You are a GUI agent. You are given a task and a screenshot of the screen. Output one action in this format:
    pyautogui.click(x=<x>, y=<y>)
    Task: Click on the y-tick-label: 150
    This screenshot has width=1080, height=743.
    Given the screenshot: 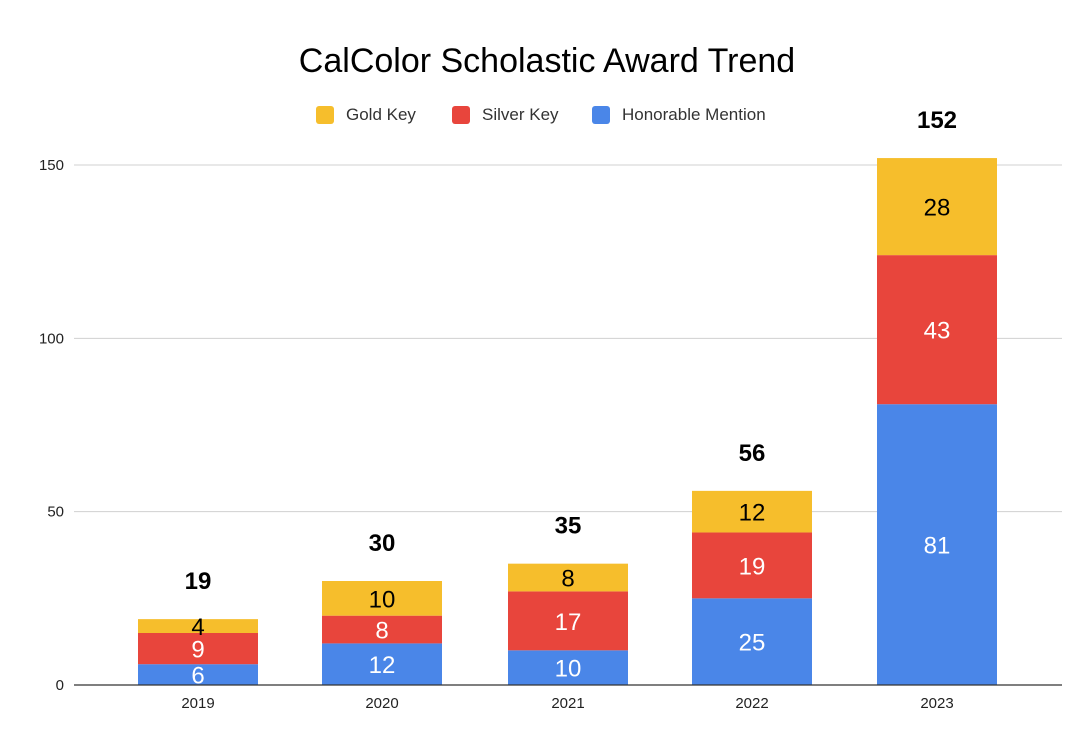 What is the action you would take?
    pyautogui.click(x=51, y=165)
    